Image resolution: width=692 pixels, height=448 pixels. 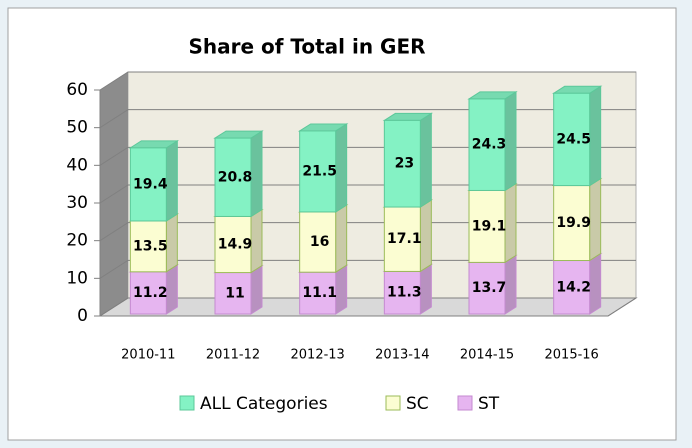 What do you see at coordinates (82, 316) in the screenshot?
I see `y-tick-label: 0` at bounding box center [82, 316].